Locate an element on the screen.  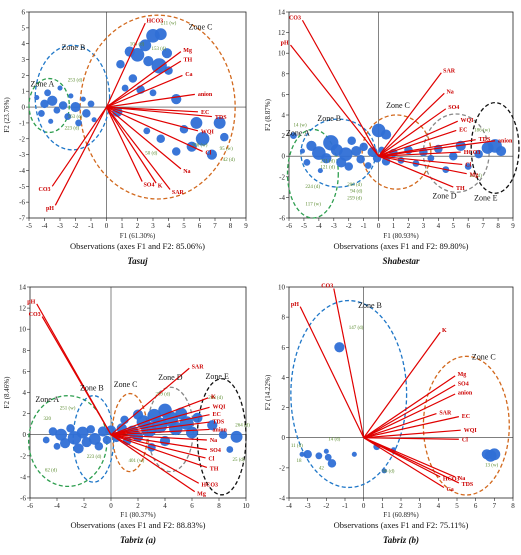
variable-label: CO3 is located at coordinates (295, 19).